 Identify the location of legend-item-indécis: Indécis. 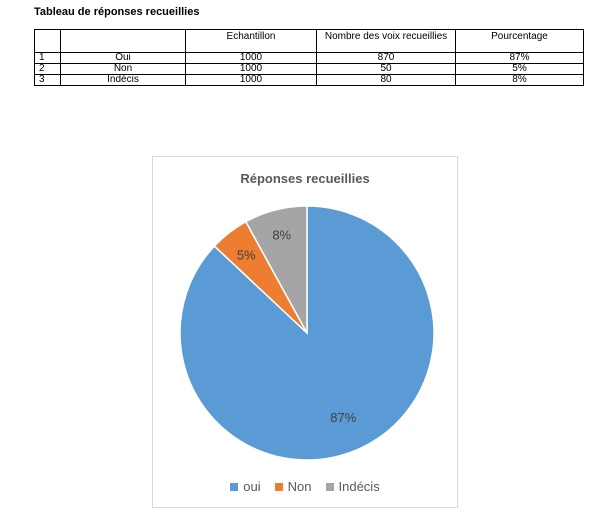
(352, 486).